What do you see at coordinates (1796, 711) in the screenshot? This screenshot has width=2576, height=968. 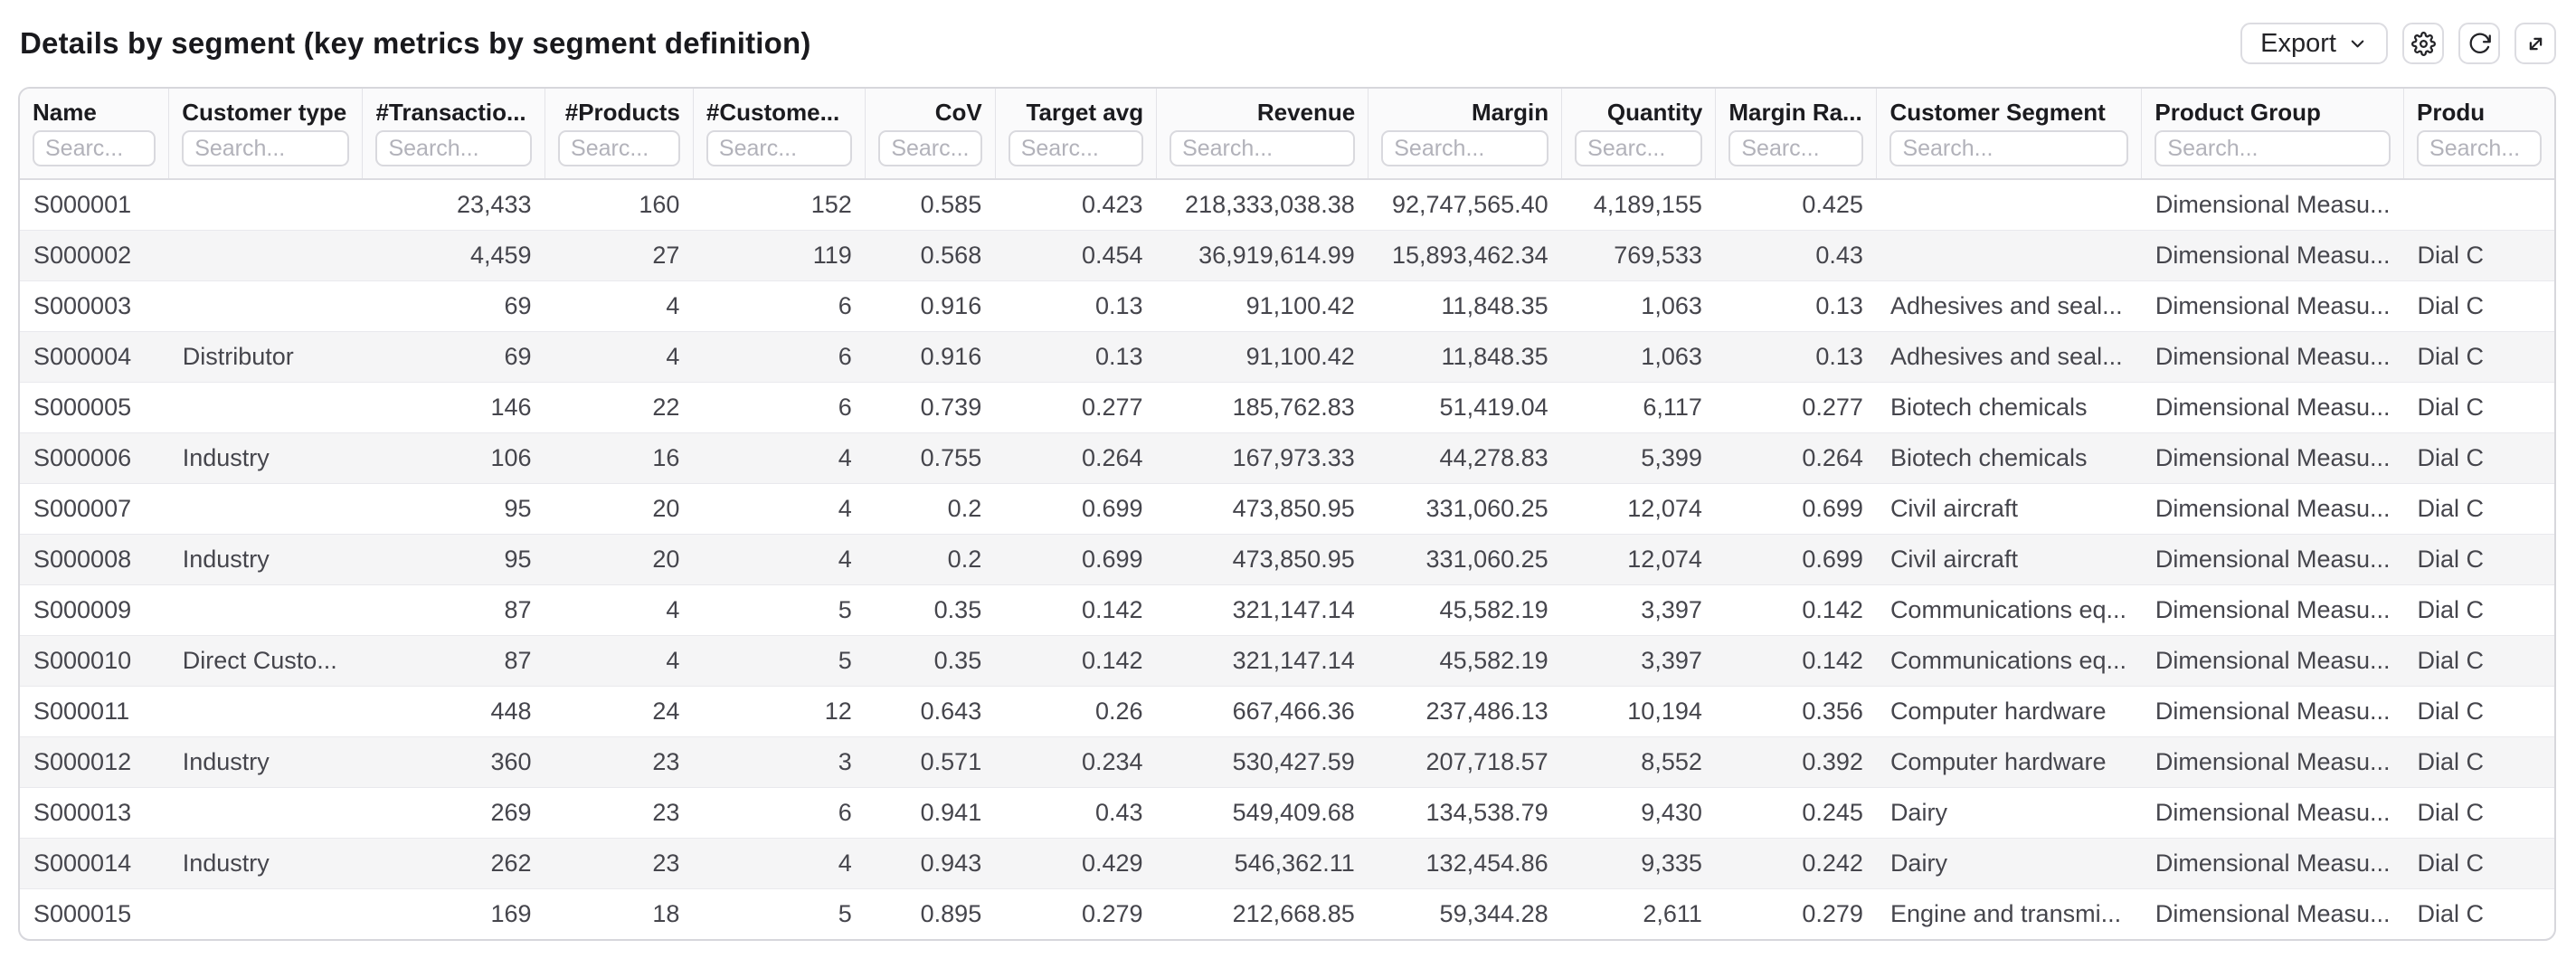 I see `cell-margin_rate: 0.356` at bounding box center [1796, 711].